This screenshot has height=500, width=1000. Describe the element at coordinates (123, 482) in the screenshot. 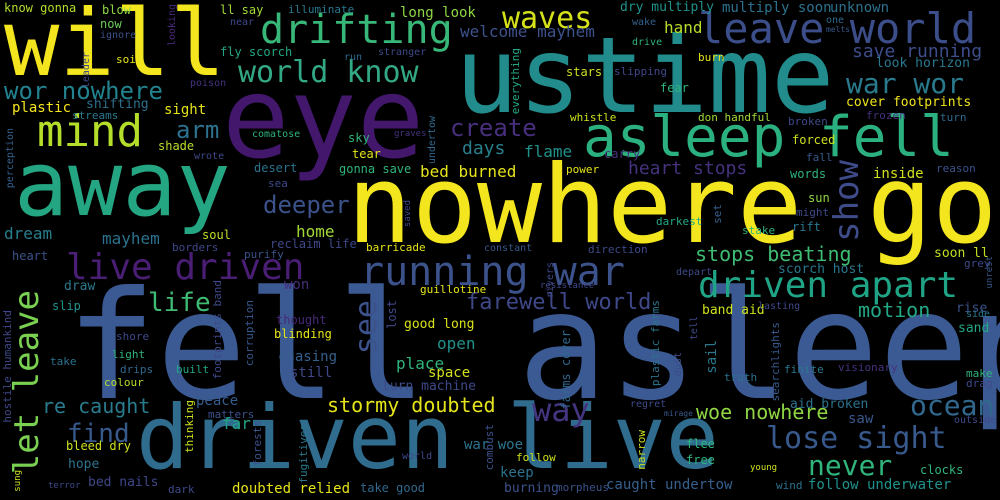

I see `word: bed nails` at that location.